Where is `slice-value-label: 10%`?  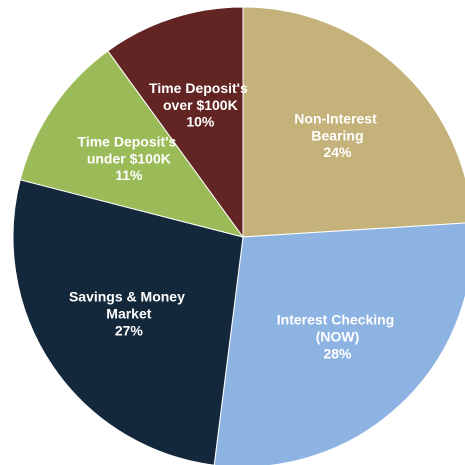
slice-value-label: 10% is located at coordinates (200, 121).